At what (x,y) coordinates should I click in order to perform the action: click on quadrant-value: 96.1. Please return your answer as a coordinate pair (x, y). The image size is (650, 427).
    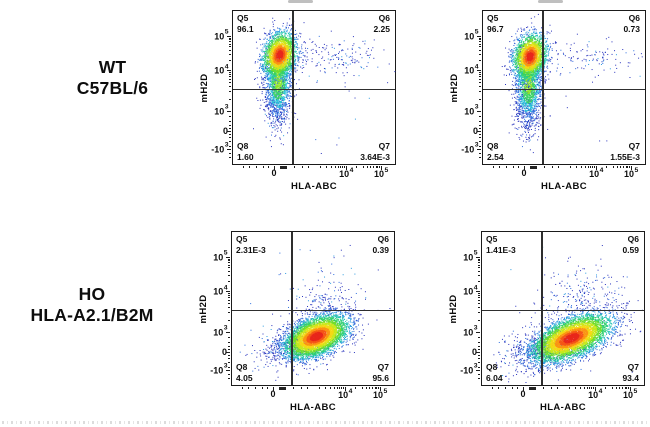
    Looking at the image, I should click on (245, 28).